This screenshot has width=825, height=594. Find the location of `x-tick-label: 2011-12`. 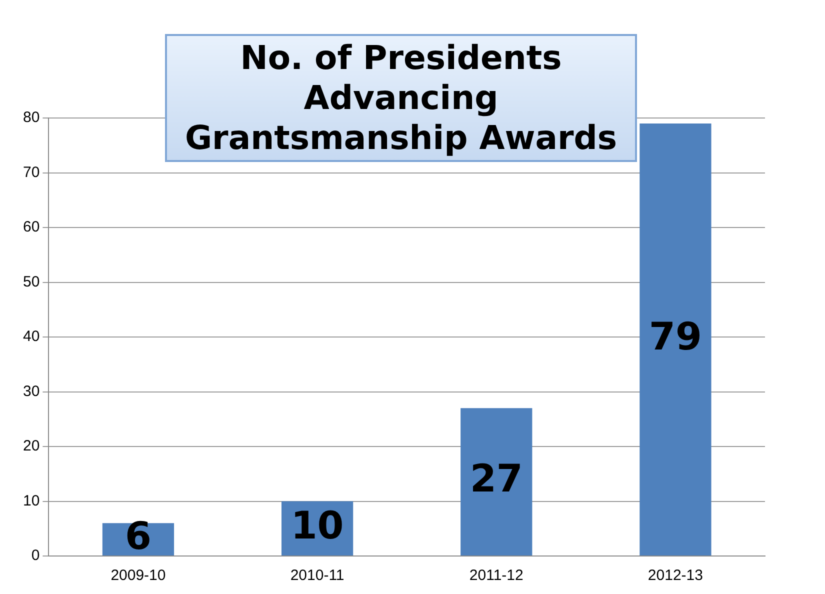

x-tick-label: 2011-12 is located at coordinates (496, 575).